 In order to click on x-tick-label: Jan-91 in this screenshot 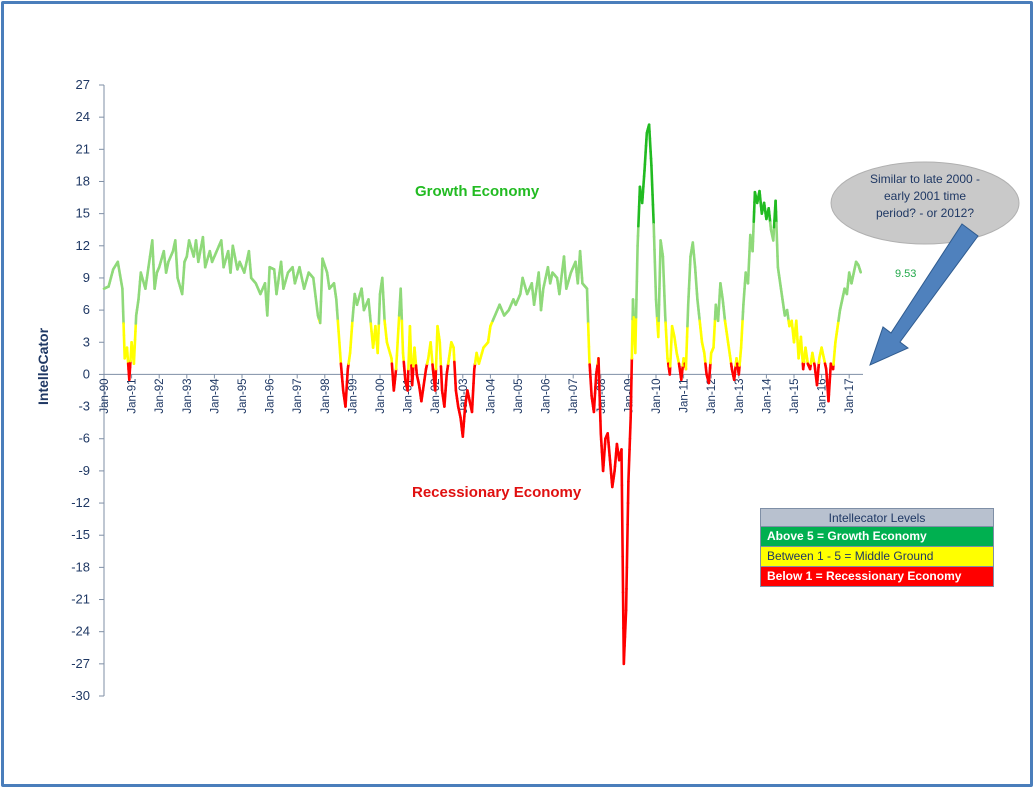, I will do `click(133, 395)`.